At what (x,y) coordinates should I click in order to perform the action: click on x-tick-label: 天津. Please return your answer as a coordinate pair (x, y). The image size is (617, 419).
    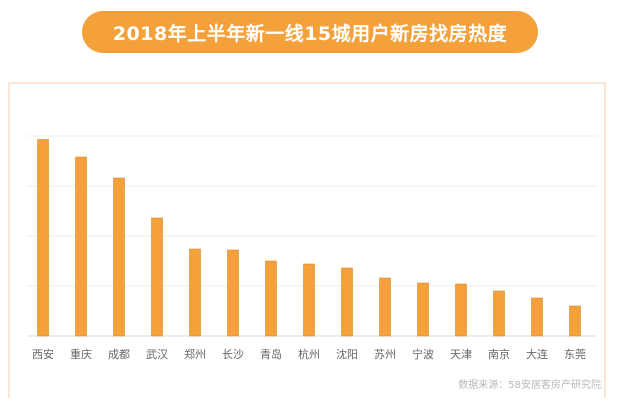
    Looking at the image, I should click on (461, 354).